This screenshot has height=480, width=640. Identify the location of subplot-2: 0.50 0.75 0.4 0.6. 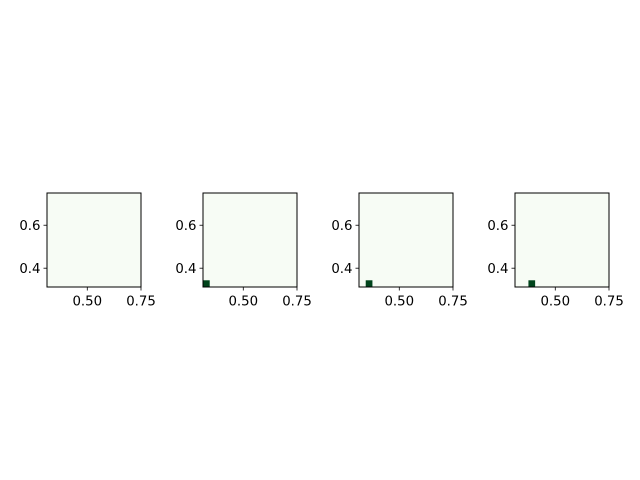
(243, 251).